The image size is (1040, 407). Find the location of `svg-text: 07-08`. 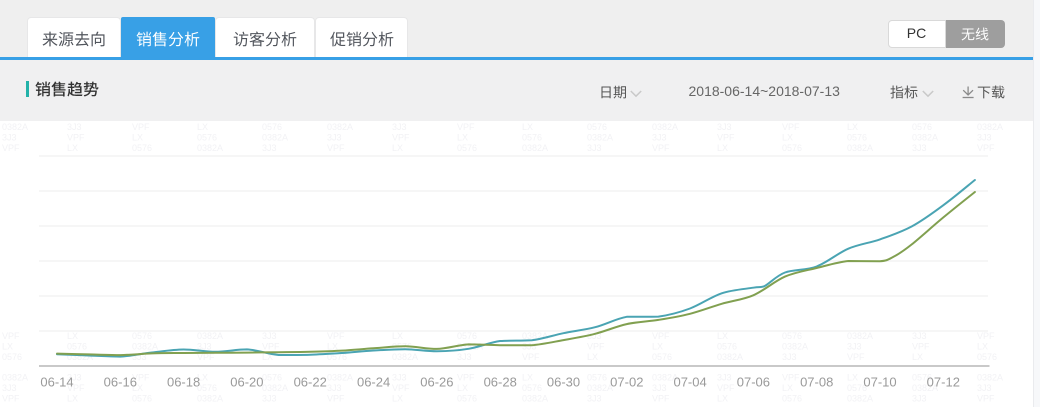

svg-text: 07-08 is located at coordinates (816, 382).